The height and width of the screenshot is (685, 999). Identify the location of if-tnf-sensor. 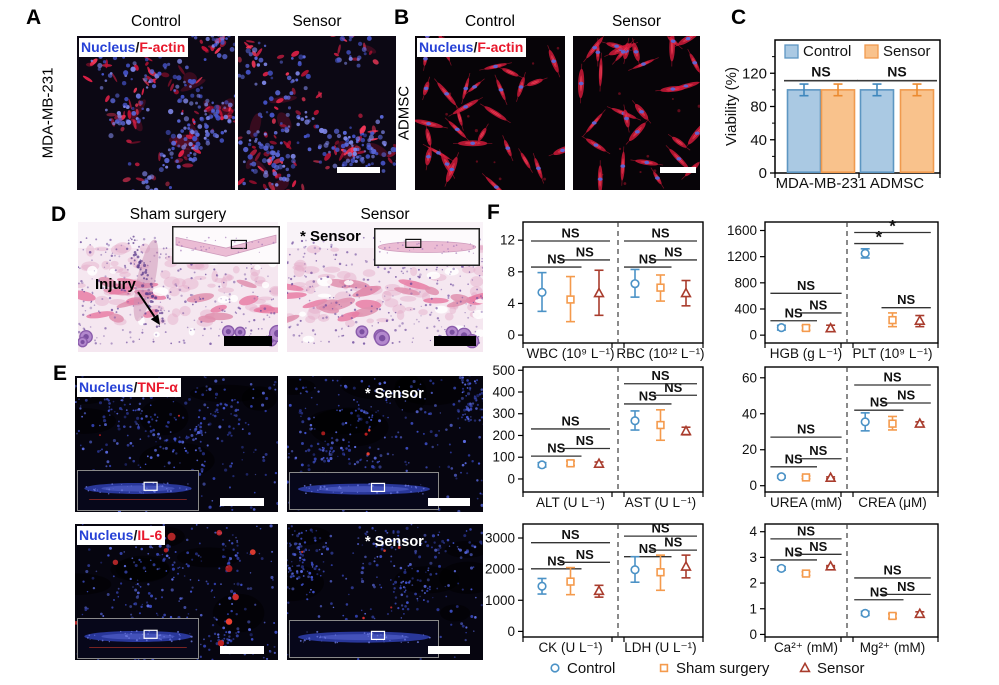
(385, 444).